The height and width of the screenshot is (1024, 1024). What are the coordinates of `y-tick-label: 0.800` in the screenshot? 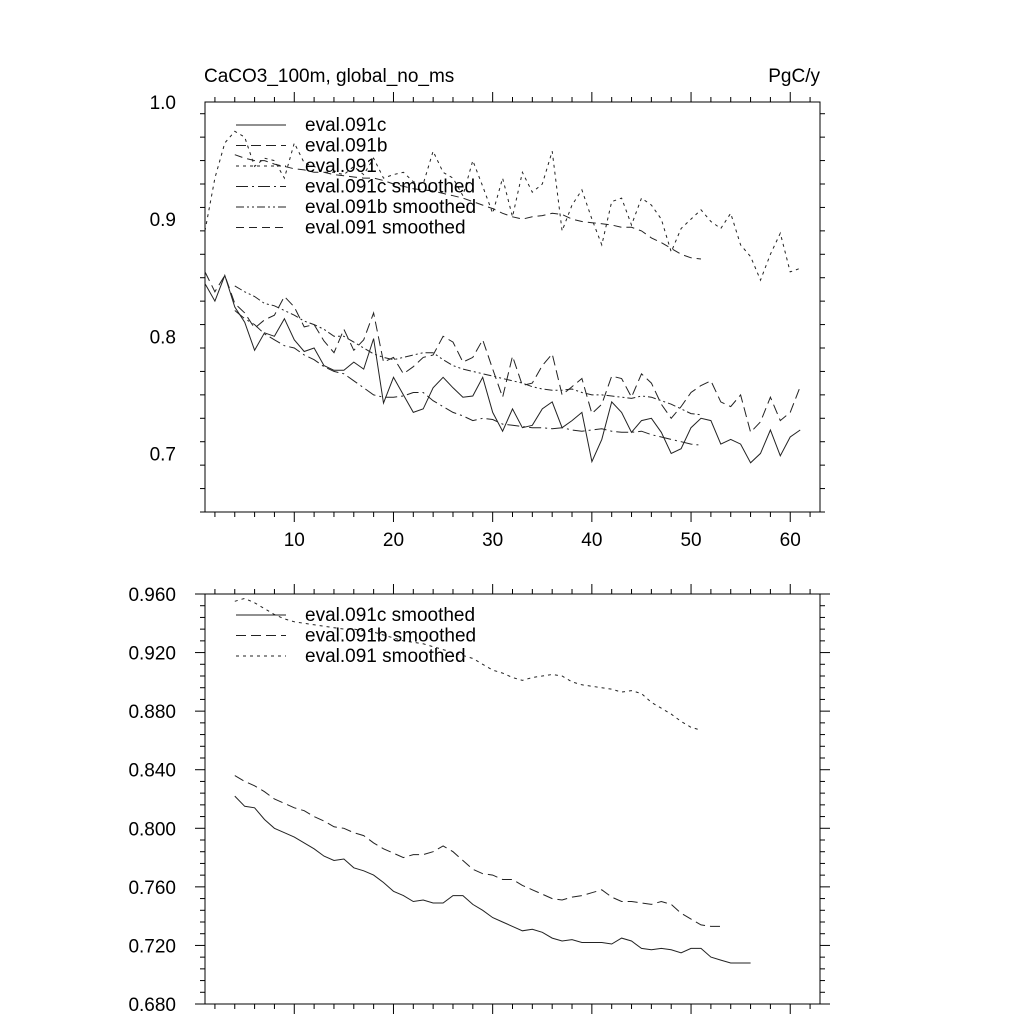 It's located at (152, 829).